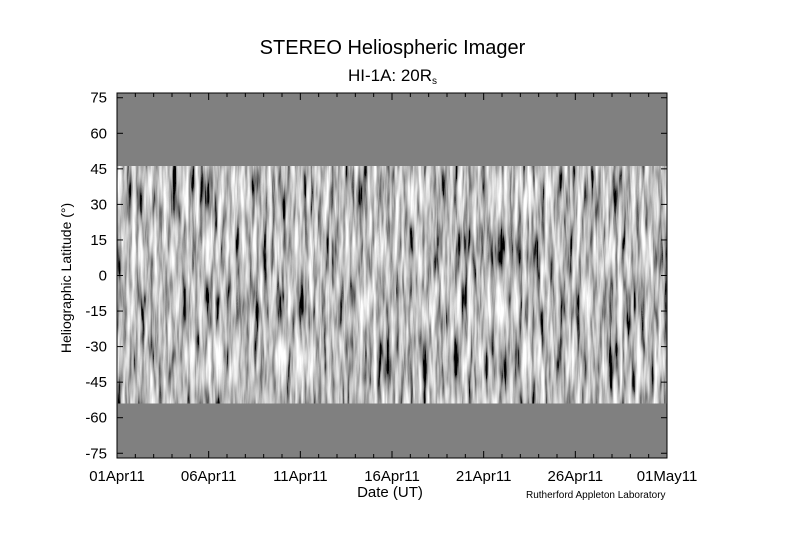 The image size is (785, 538). Describe the element at coordinates (96, 311) in the screenshot. I see `y-tick-label: -15` at that location.